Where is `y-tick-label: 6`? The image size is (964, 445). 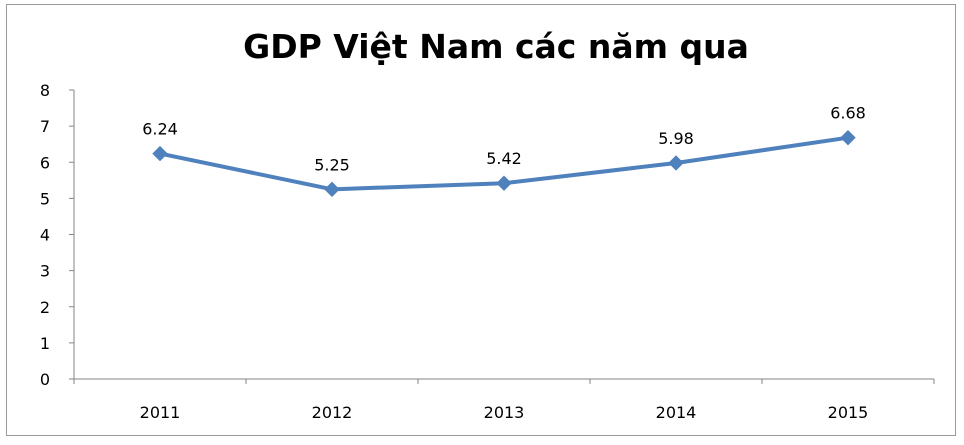 y-tick-label: 6 is located at coordinates (45, 162).